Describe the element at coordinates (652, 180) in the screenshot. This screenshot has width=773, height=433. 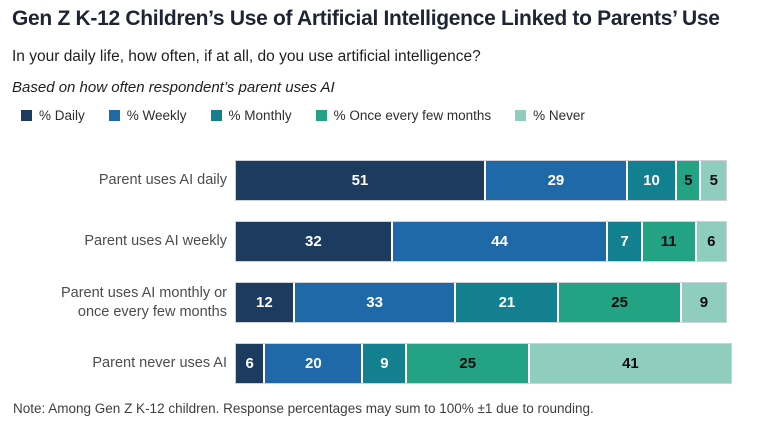
I see `bar-segment: 10` at that location.